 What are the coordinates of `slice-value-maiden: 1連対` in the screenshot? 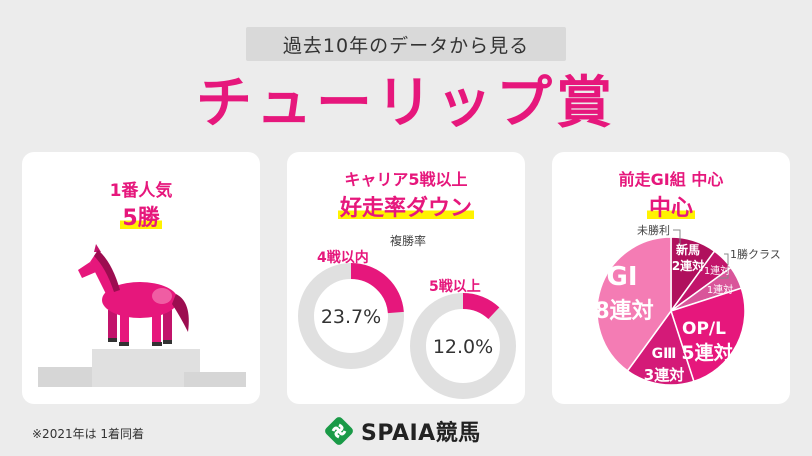 It's located at (717, 270).